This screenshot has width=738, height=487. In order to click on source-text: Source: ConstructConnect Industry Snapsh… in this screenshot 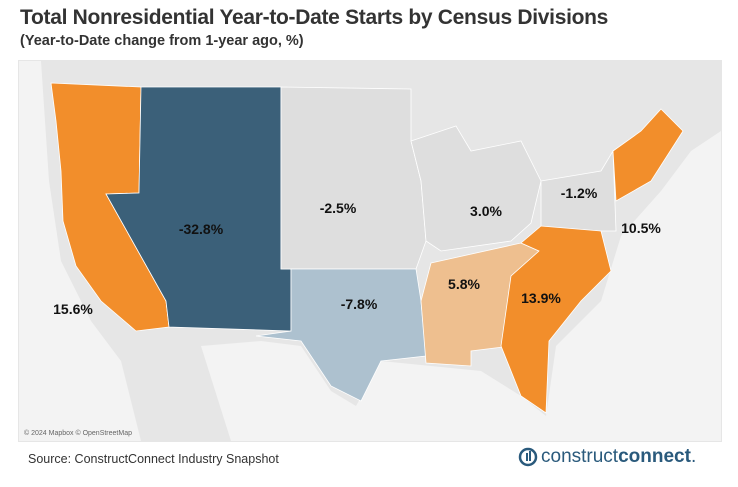, I will do `click(153, 459)`.